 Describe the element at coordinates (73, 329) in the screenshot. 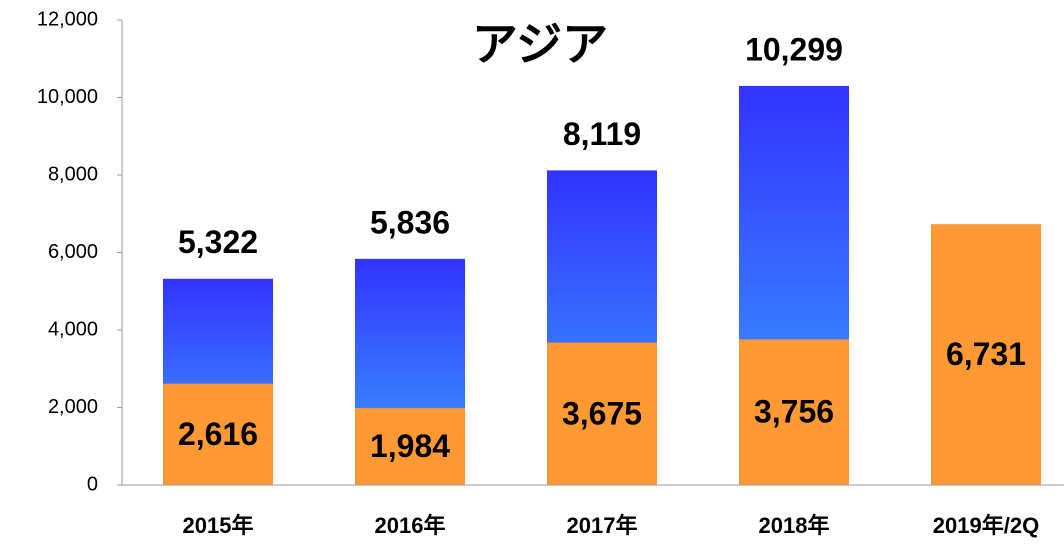

I see `y-tick-label: 4,000` at that location.